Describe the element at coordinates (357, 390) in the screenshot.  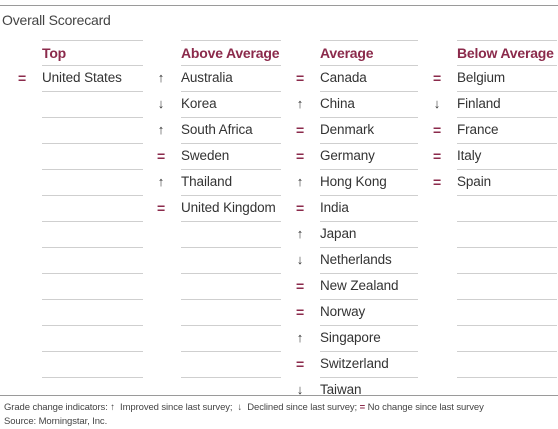
I see `table-row: ↓ Taiwan` at that location.